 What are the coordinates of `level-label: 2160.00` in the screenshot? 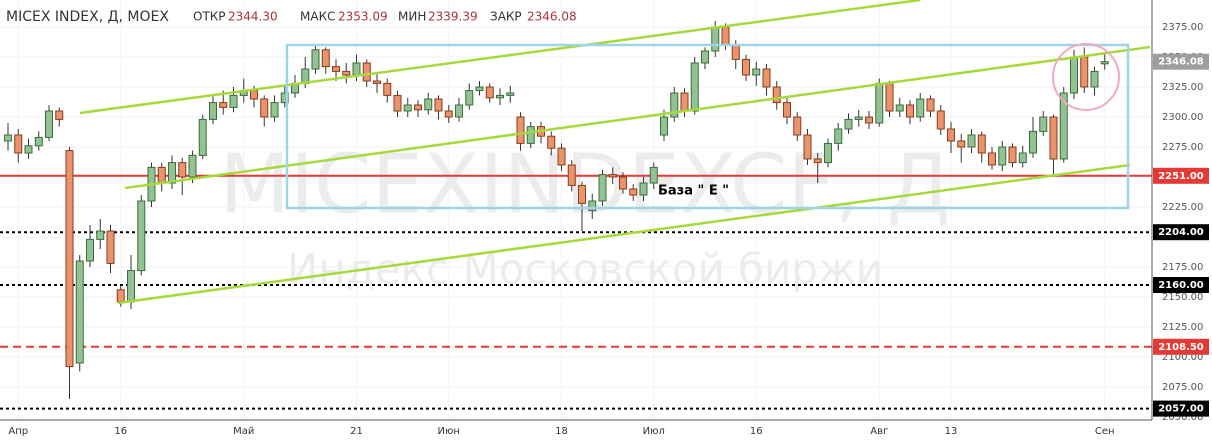 It's located at (1181, 285).